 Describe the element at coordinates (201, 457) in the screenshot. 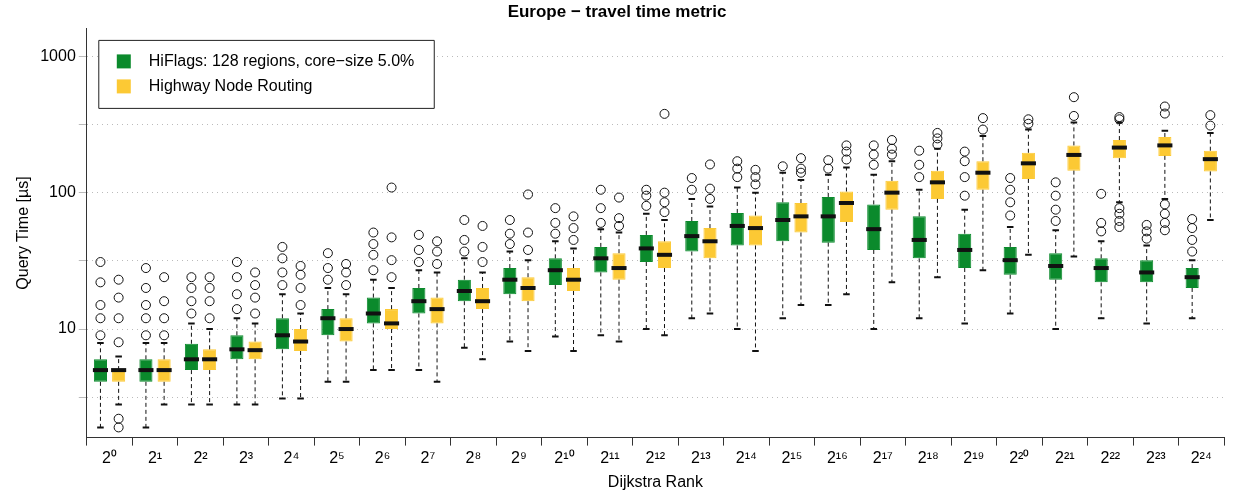

I see `x-tick-label: 2²` at that location.